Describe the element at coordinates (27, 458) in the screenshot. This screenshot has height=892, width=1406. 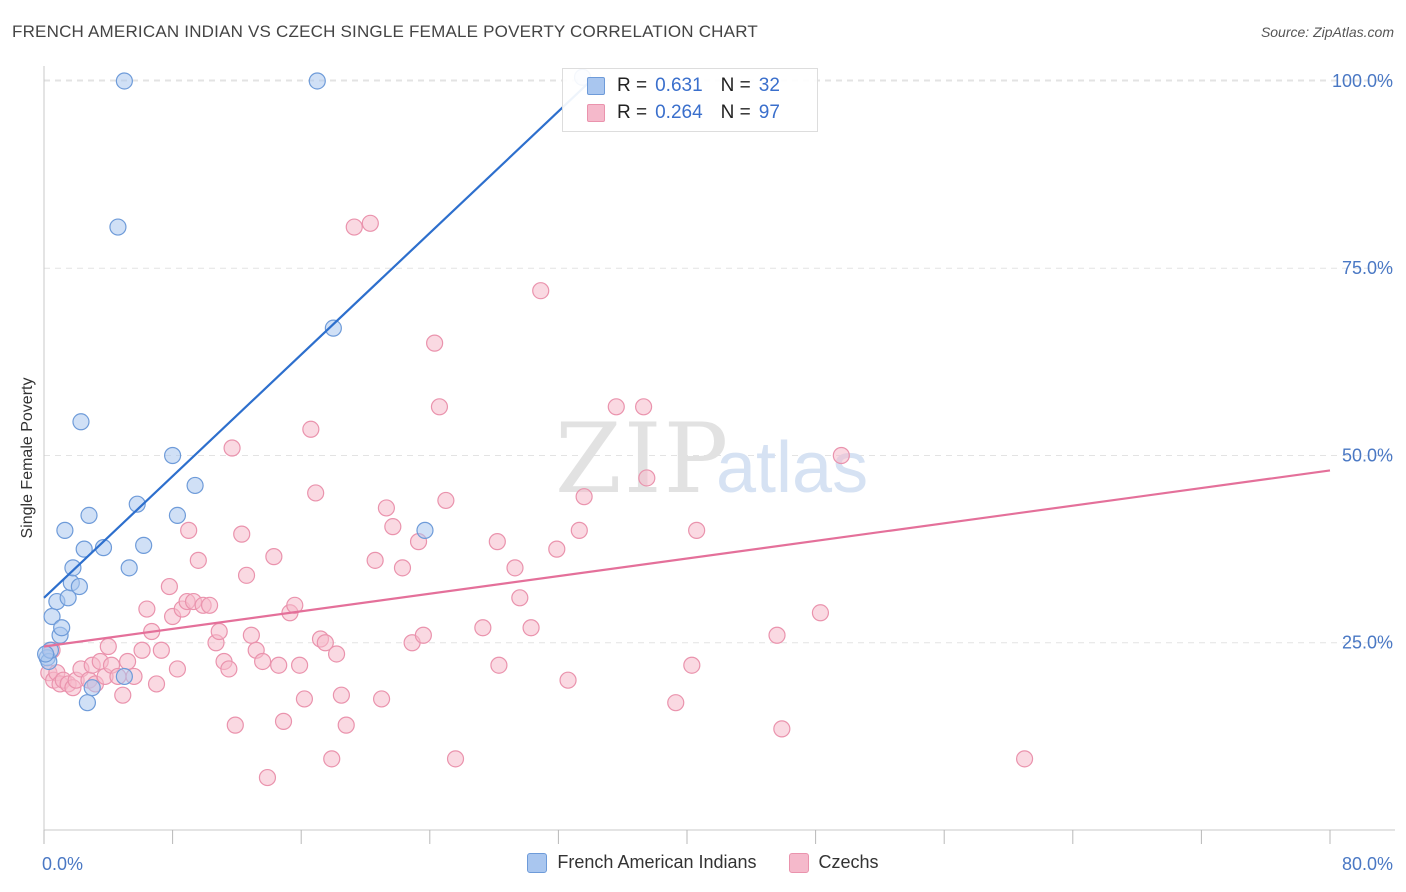
I see `y-axis-title: Single Female Poverty` at that location.